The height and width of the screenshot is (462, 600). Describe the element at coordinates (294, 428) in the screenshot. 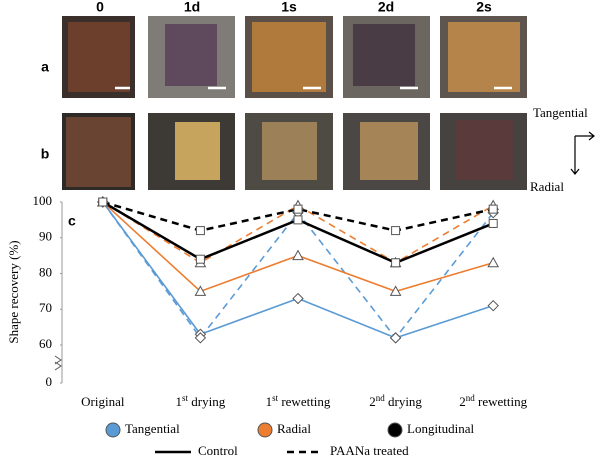

I see `legend-label: Radial` at that location.